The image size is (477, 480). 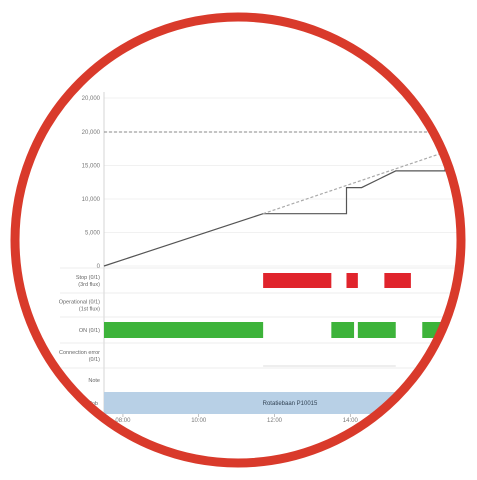 What do you see at coordinates (91, 133) in the screenshot?
I see `y-tick-label: 20,000` at bounding box center [91, 133].